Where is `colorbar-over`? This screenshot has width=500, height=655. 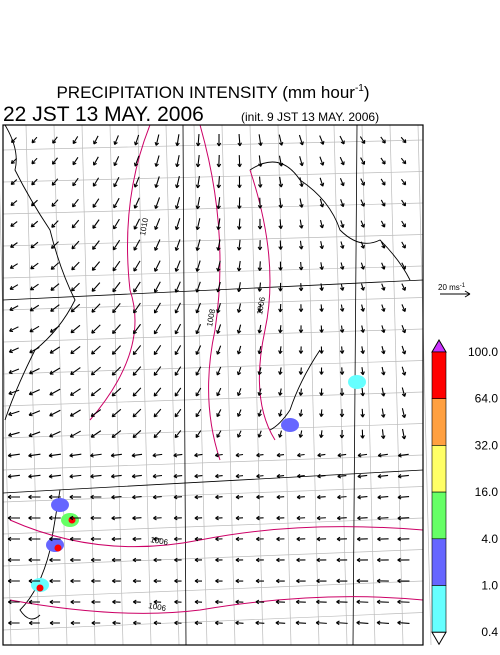
colorbar-over is located at coordinates (439, 346).